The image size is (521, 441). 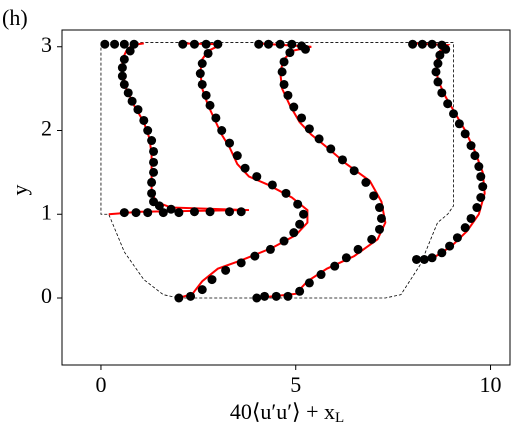 What do you see at coordinates (295, 384) in the screenshot?
I see `x-tick-label: 5` at bounding box center [295, 384].